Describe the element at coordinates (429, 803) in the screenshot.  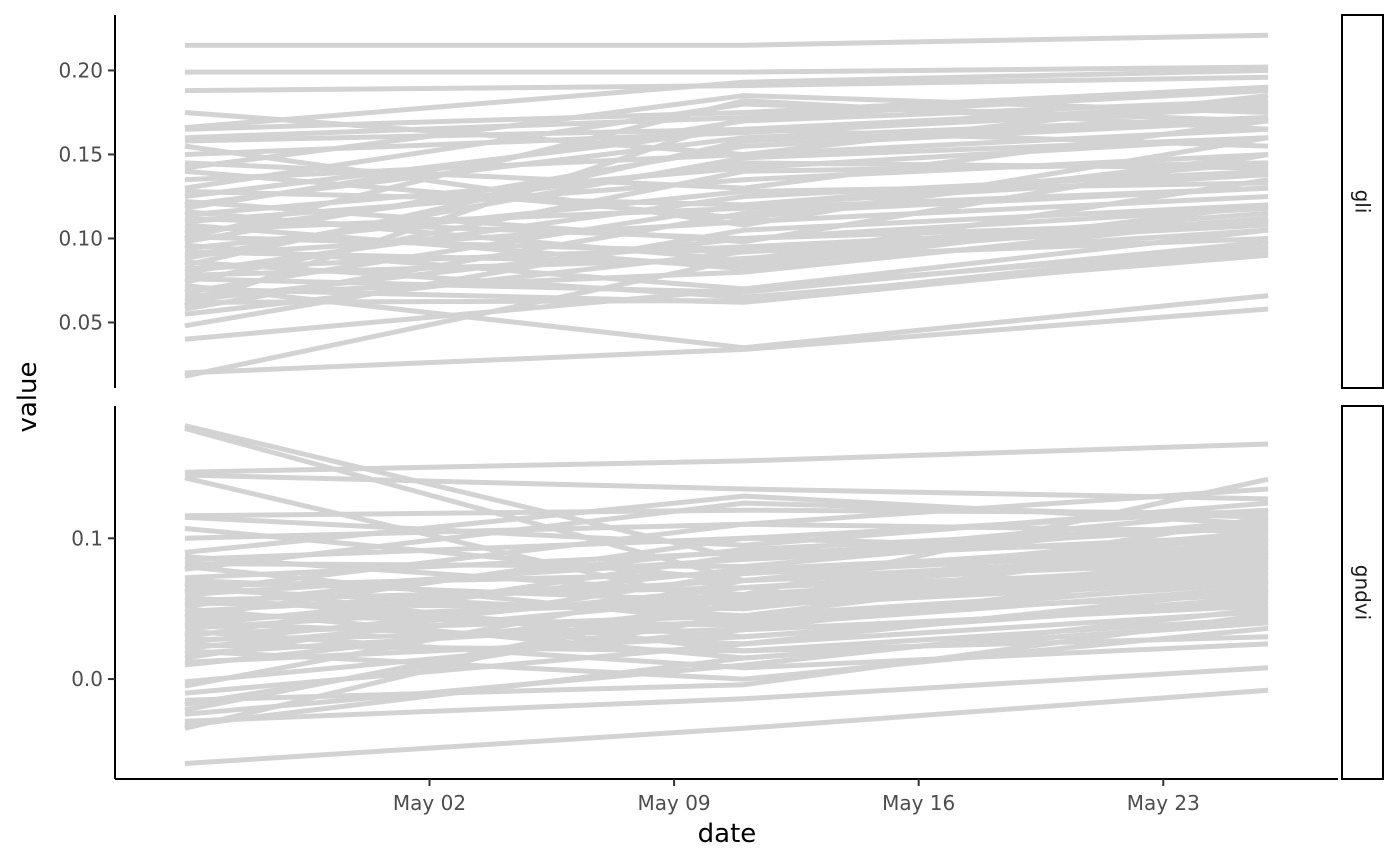
I see `x-tick-label: May 02` at that location.